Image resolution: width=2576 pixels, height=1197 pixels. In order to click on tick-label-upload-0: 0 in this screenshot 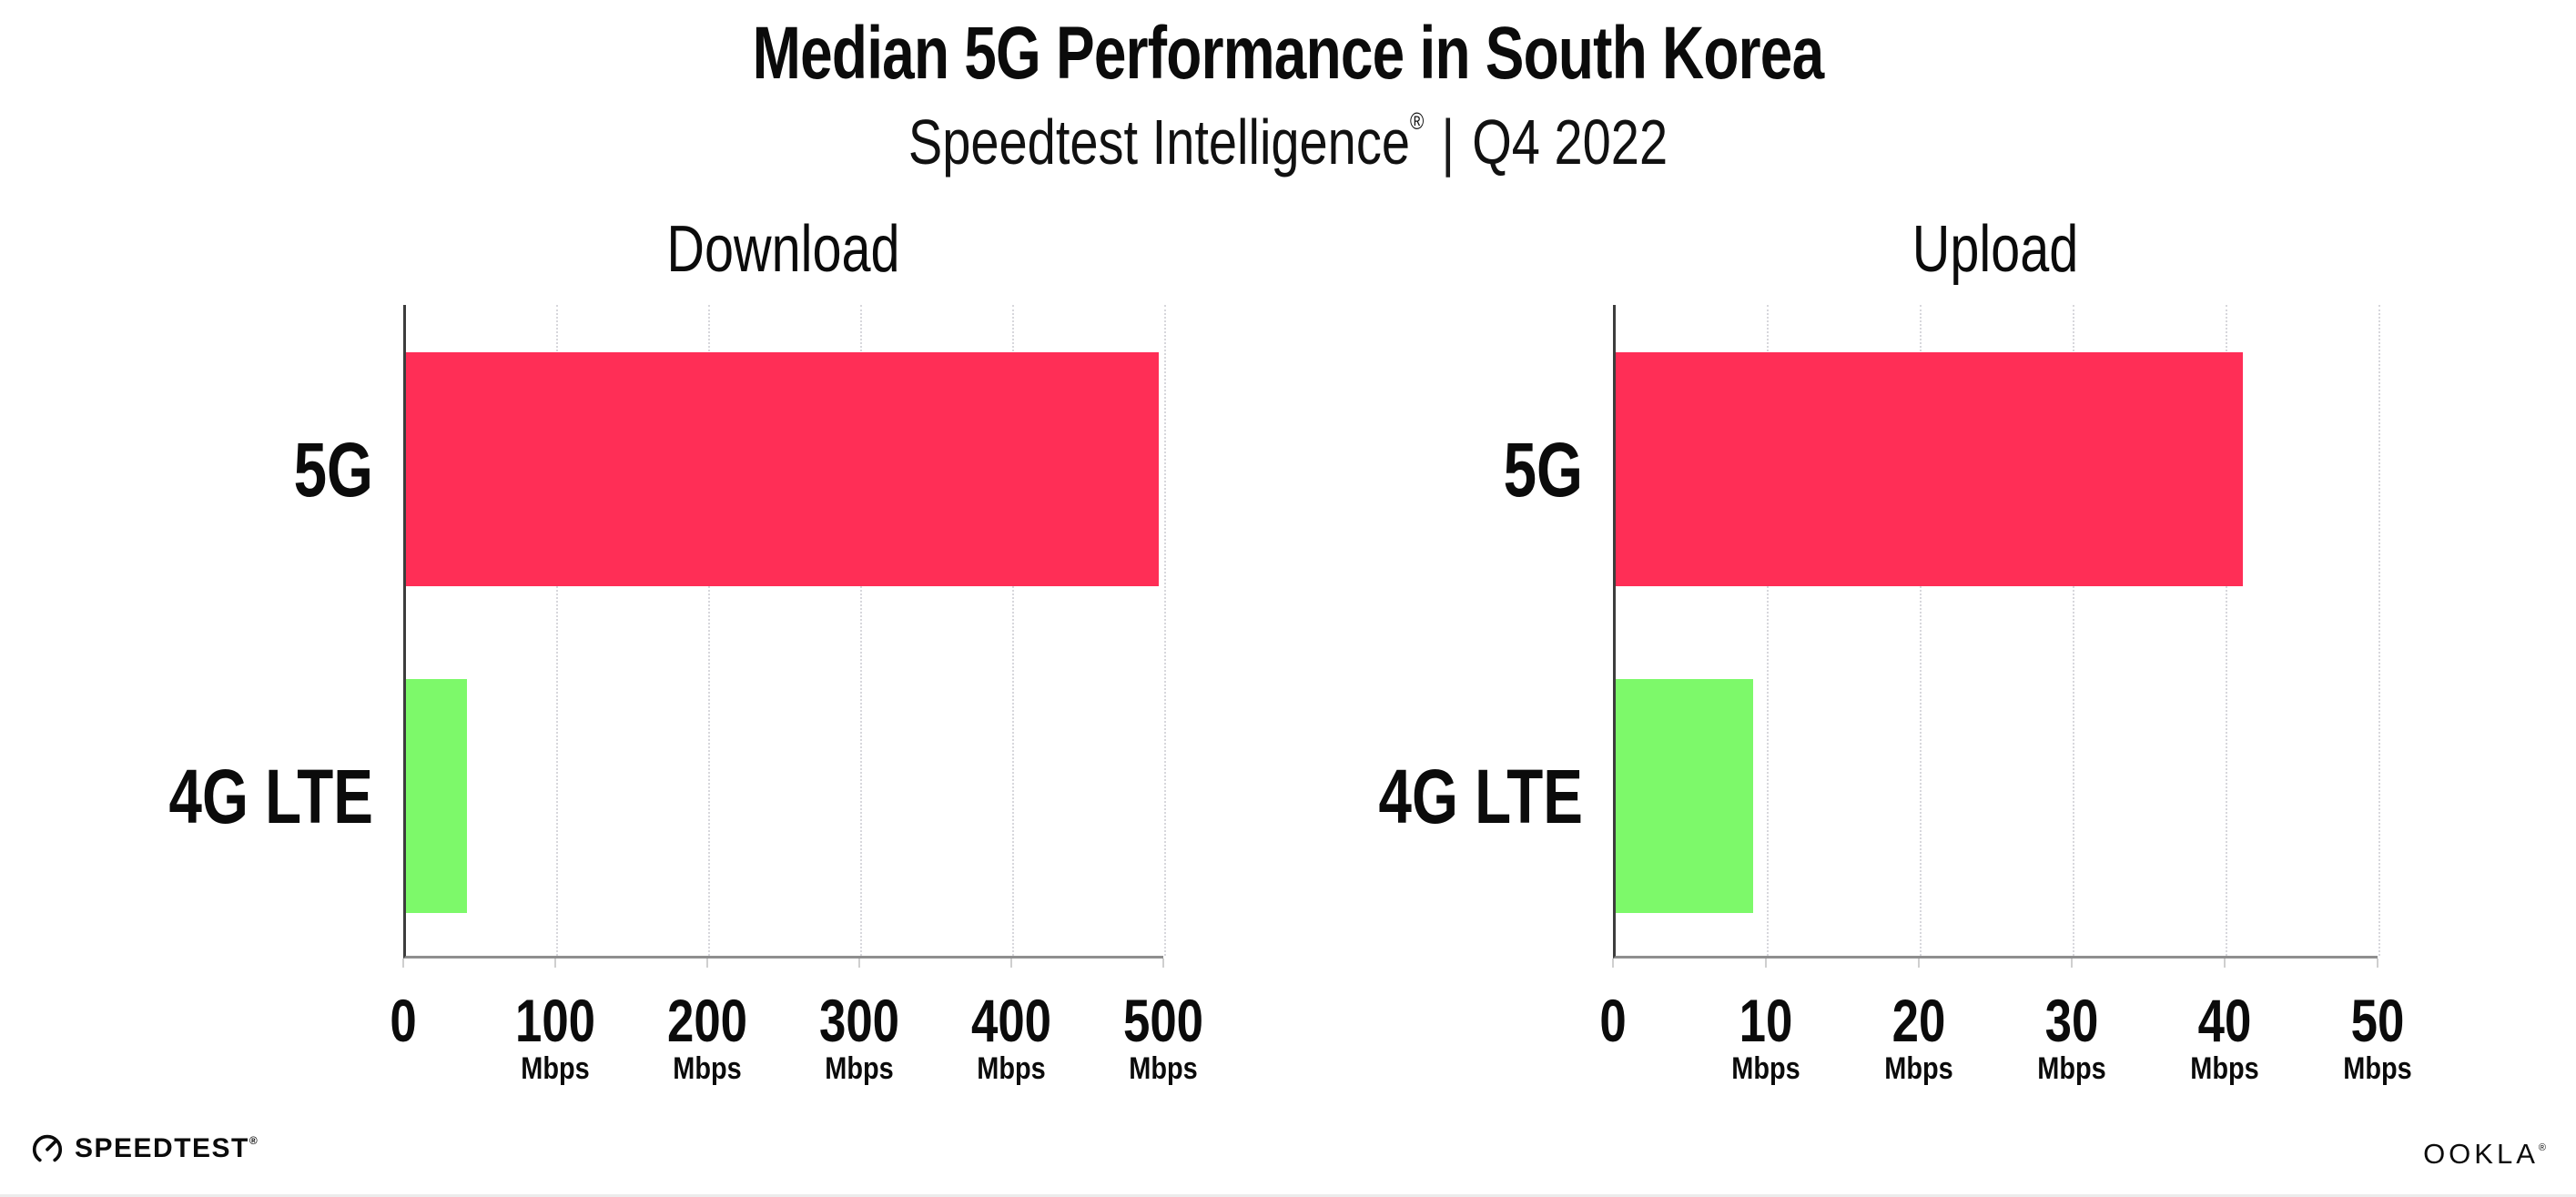, I will do `click(1613, 1021)`.